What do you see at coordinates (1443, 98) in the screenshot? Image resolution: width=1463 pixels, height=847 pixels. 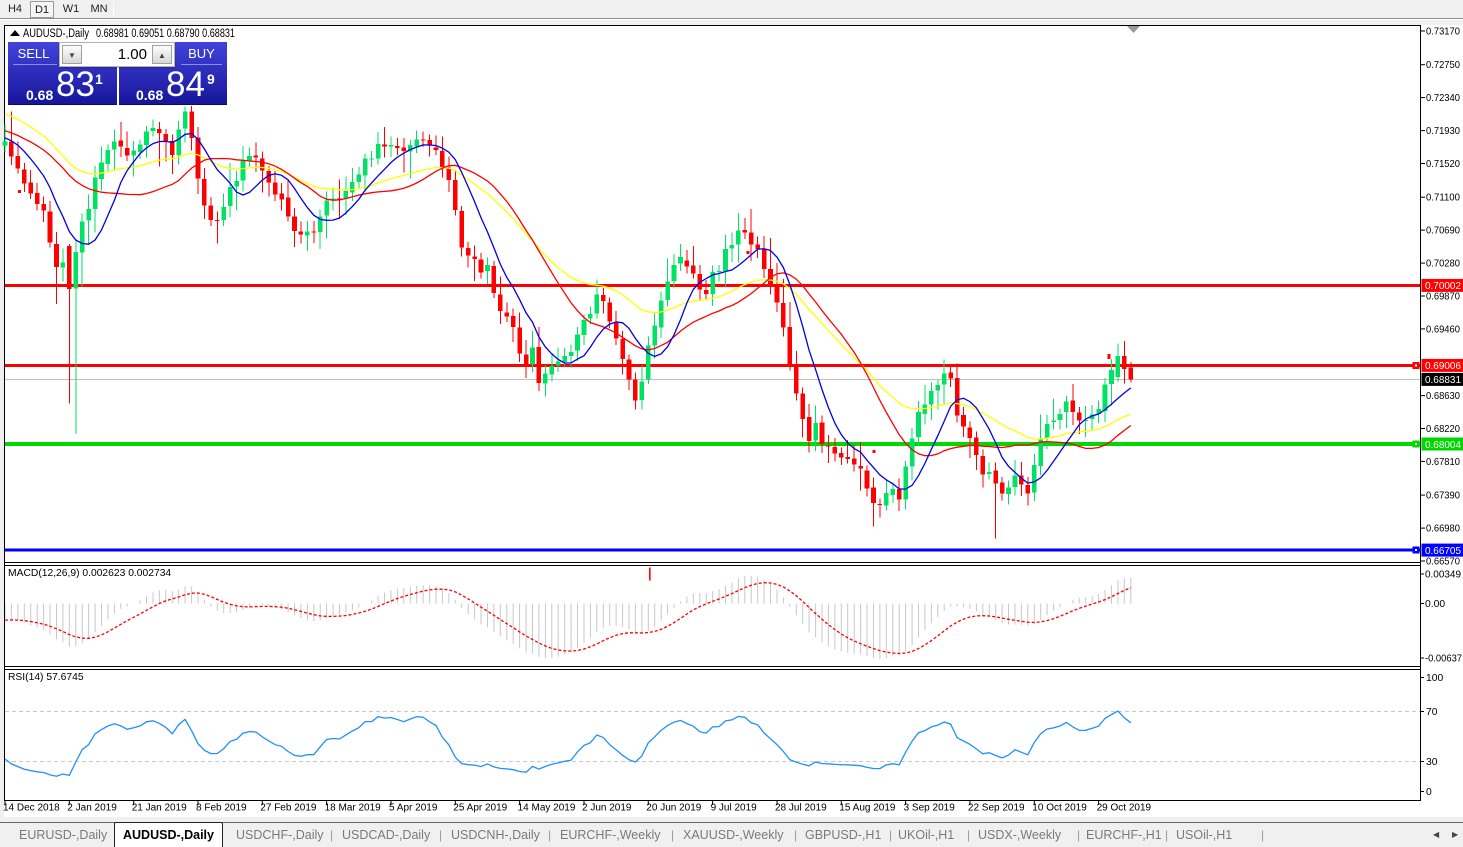 I see `svg-text: 0.72340` at bounding box center [1443, 98].